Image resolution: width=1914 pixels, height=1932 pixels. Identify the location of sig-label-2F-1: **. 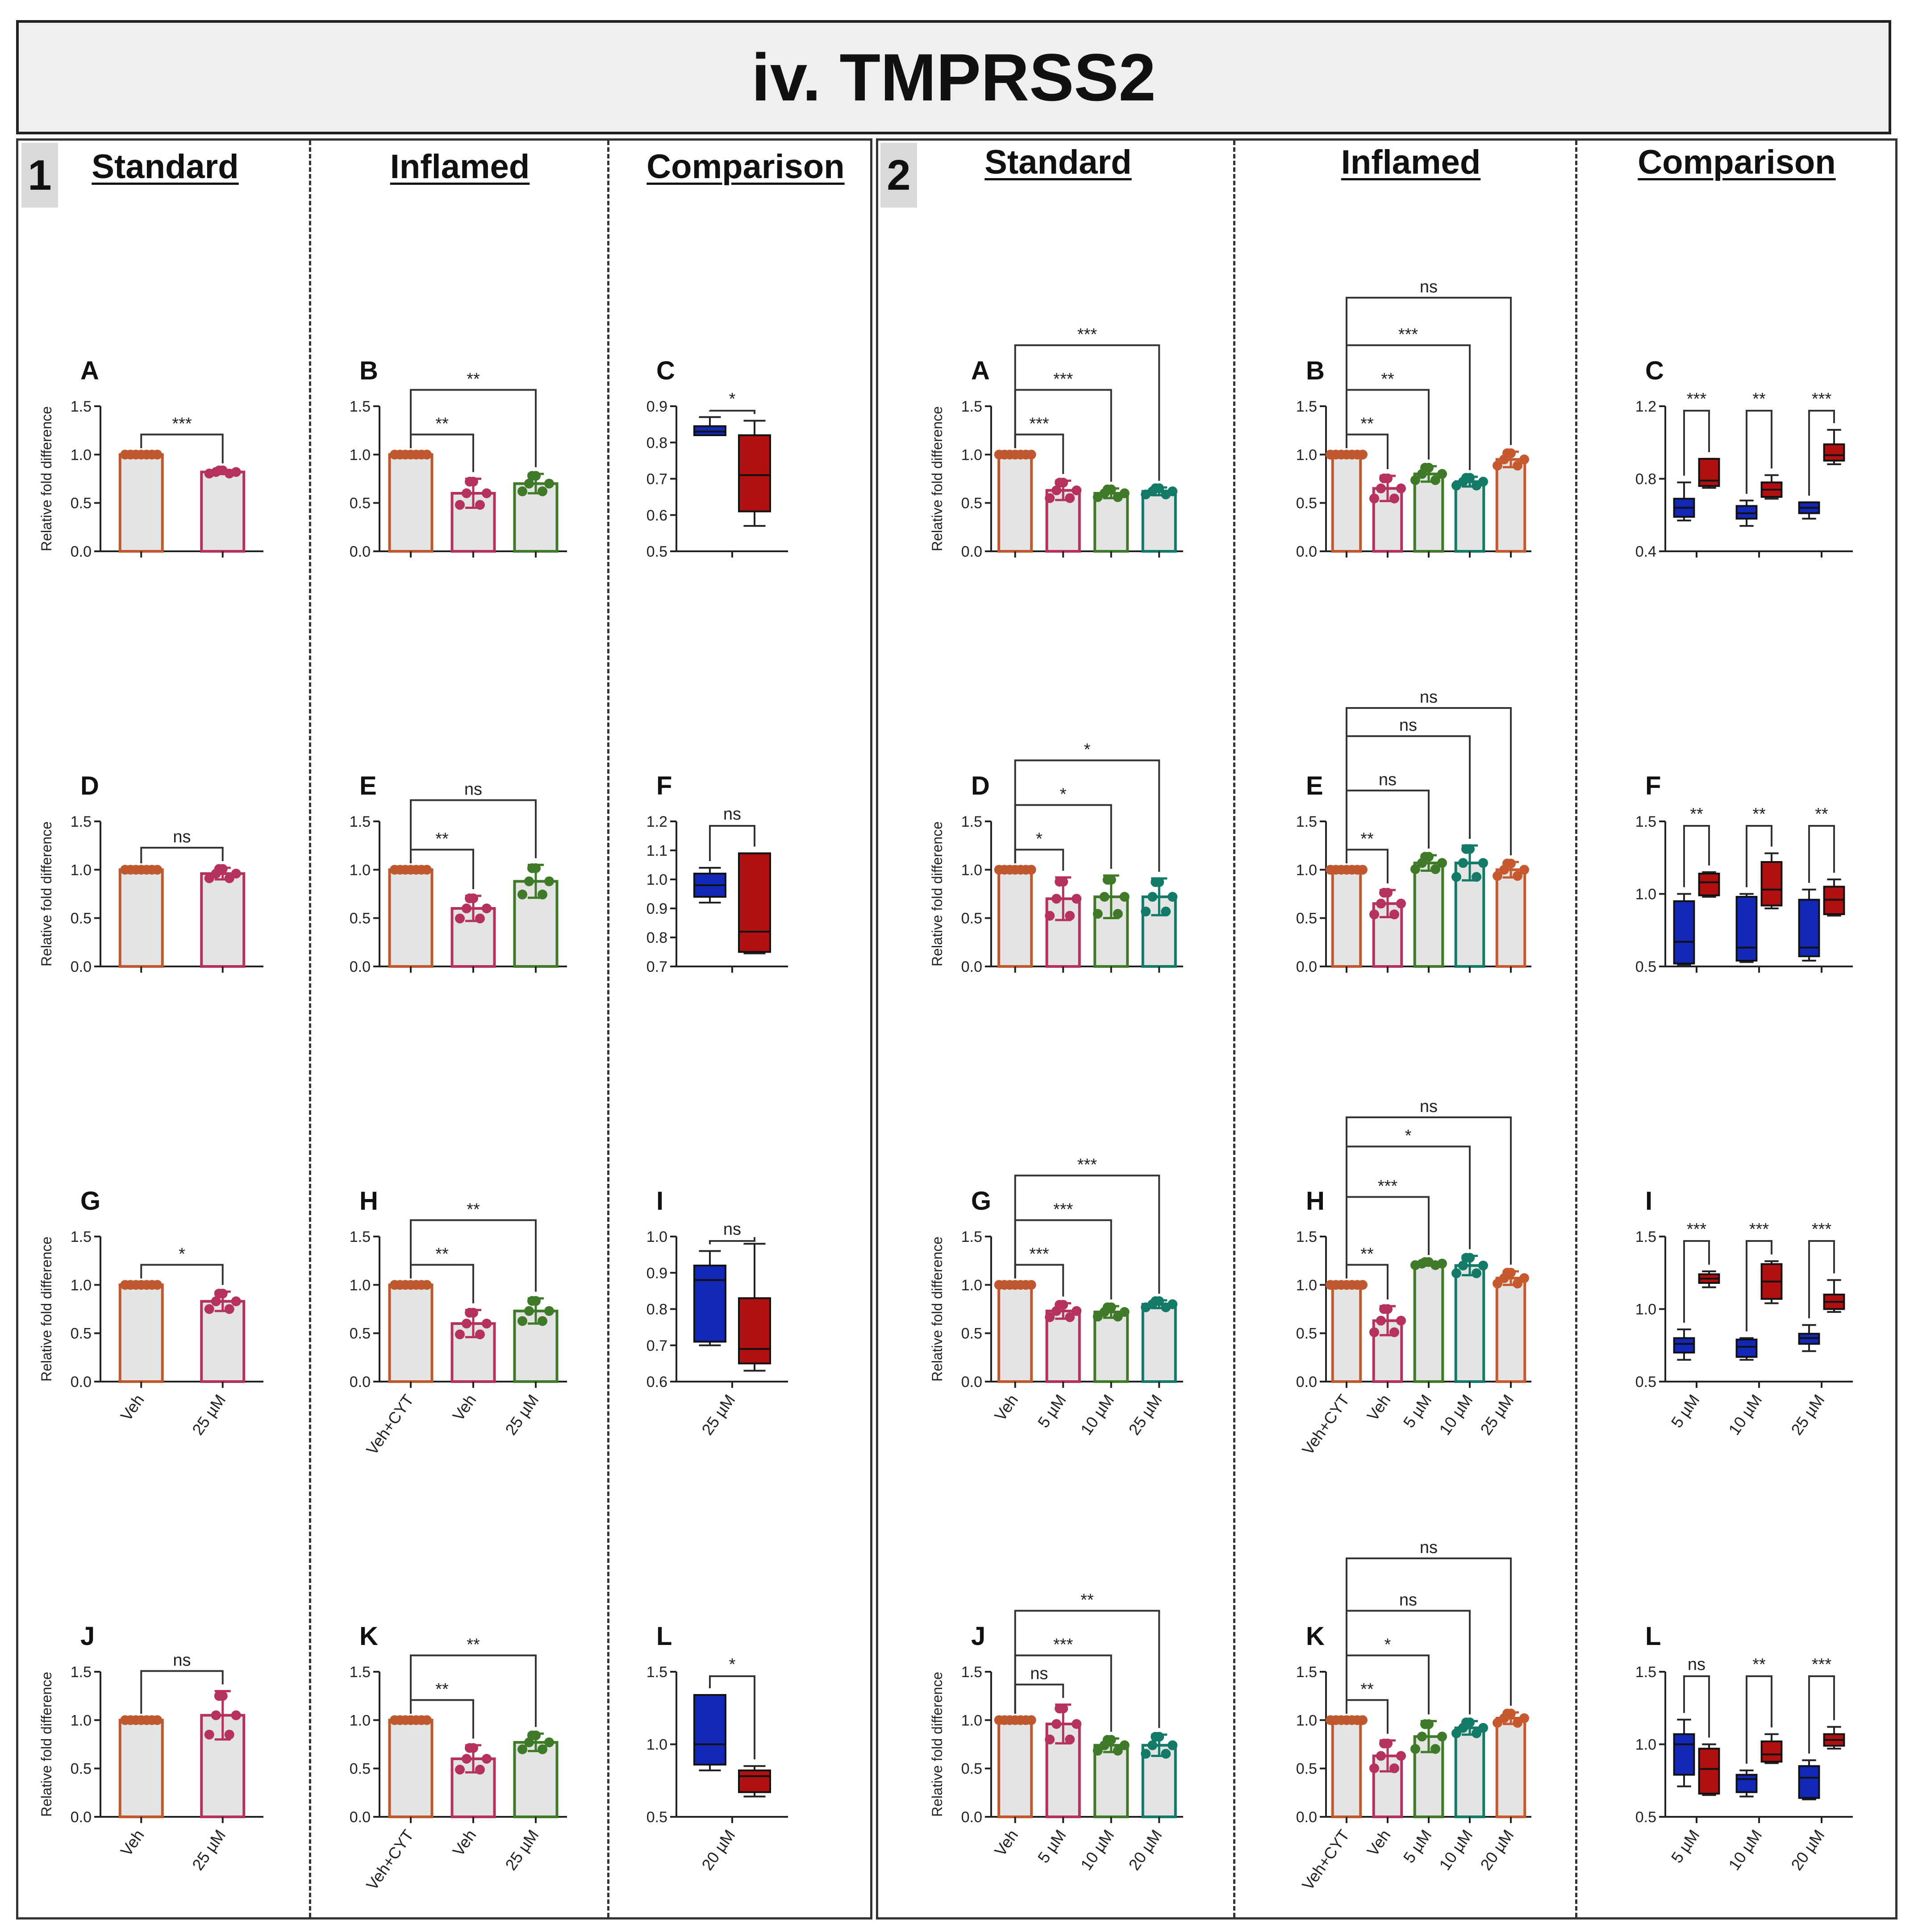
(1759, 814).